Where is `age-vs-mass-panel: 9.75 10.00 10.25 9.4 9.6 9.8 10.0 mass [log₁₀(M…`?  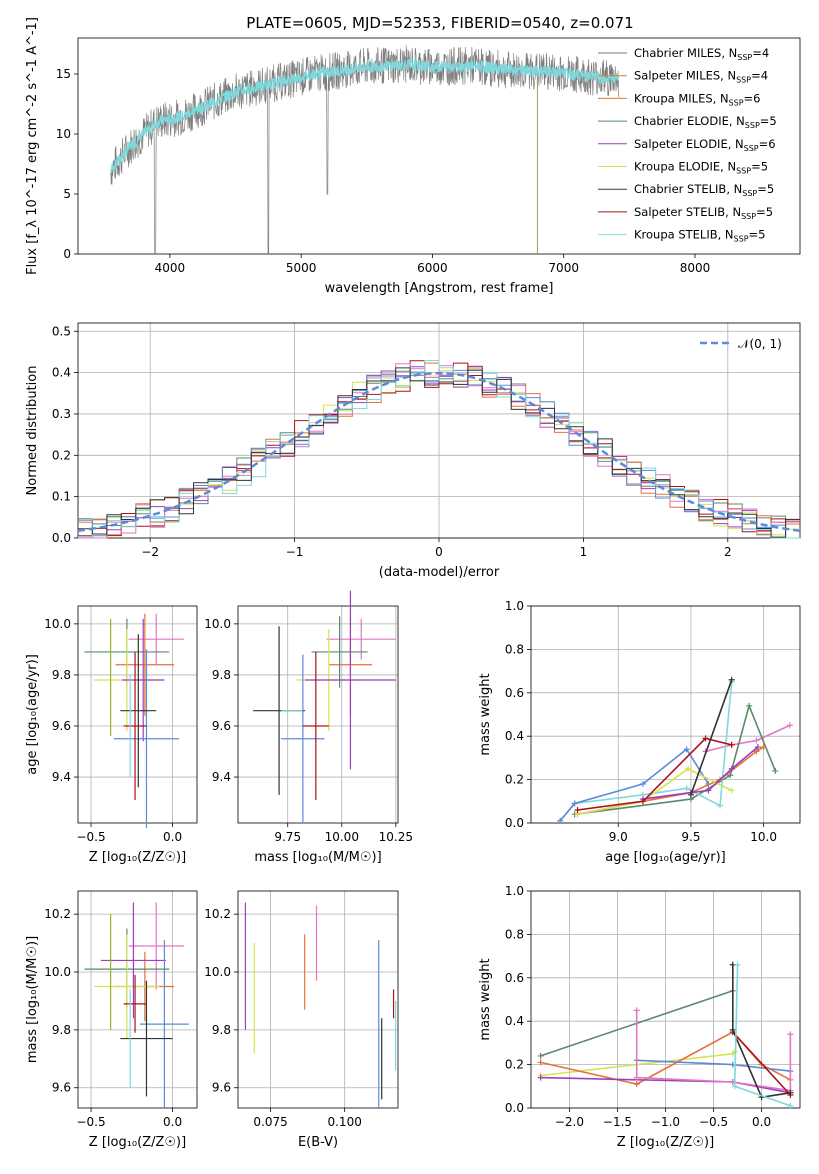
age-vs-mass-panel: 9.75 10.00 10.25 9.4 9.6 9.8 10.0 mass [log₁₀(M… is located at coordinates (308, 727).